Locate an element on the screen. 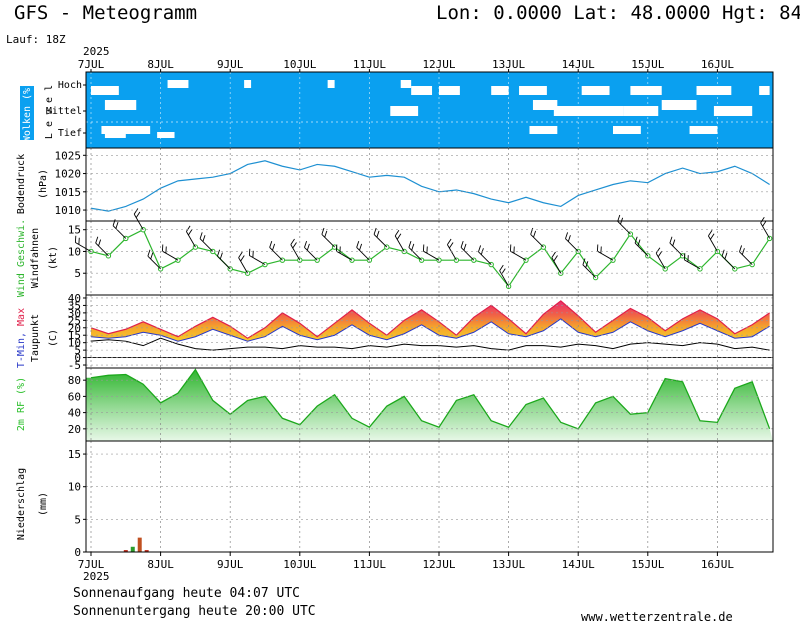 This screenshot has height=625, width=800. cloud-level-label: Mittel is located at coordinates (64, 111).